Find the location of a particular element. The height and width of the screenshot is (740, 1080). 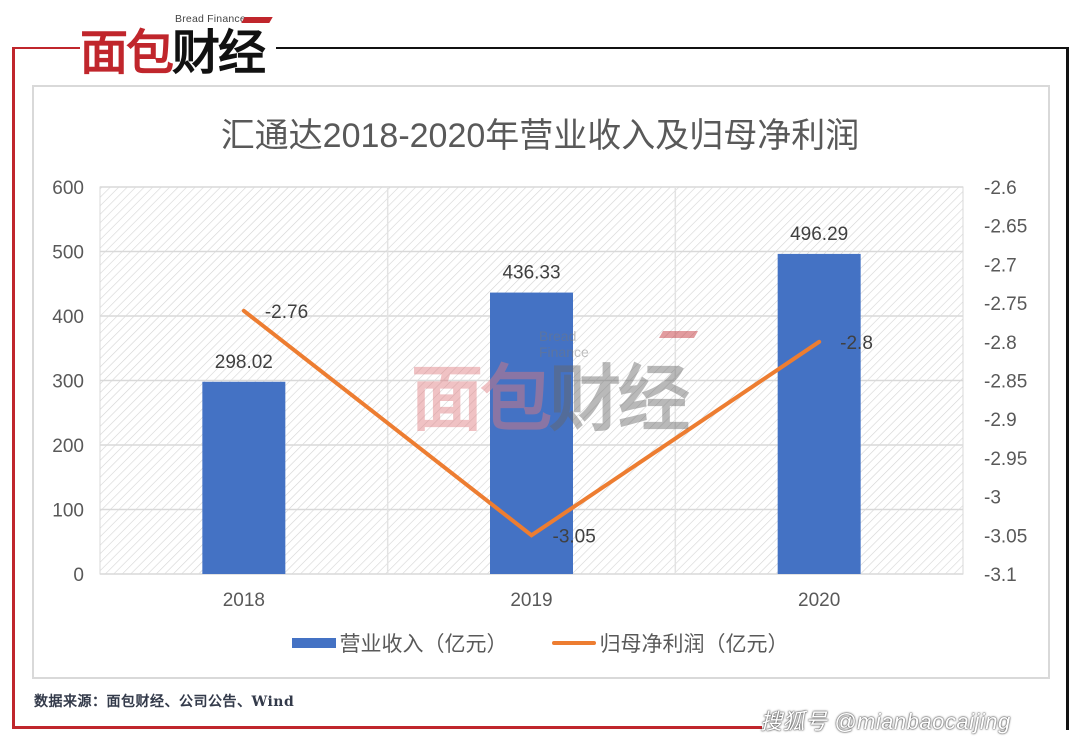

left-axis: 0 100 200 300 400 500 600 is located at coordinates (68, 382).